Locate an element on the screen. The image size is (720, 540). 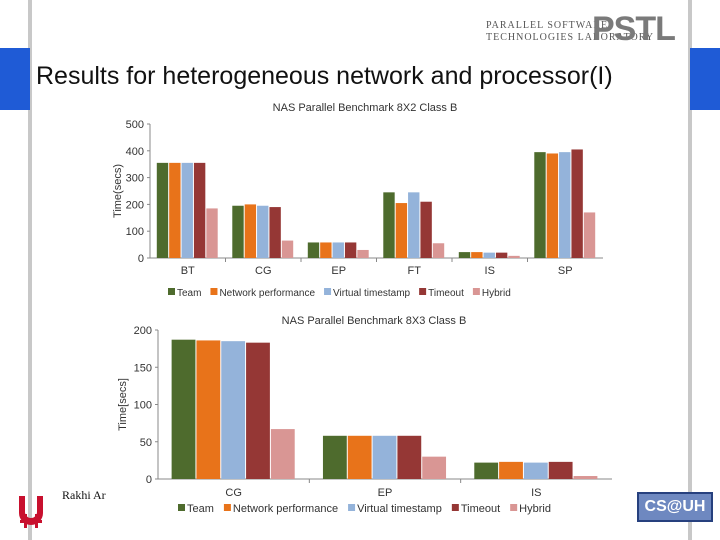
bar-bt-team is located at coordinates (162, 210).